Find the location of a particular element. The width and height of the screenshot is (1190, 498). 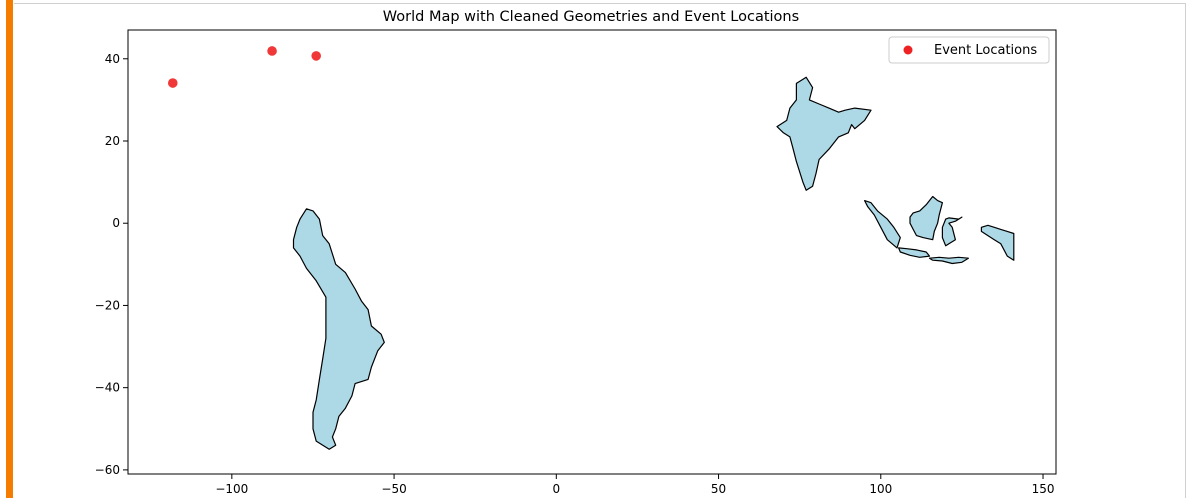

x-tick-label: −50 is located at coordinates (393, 489).